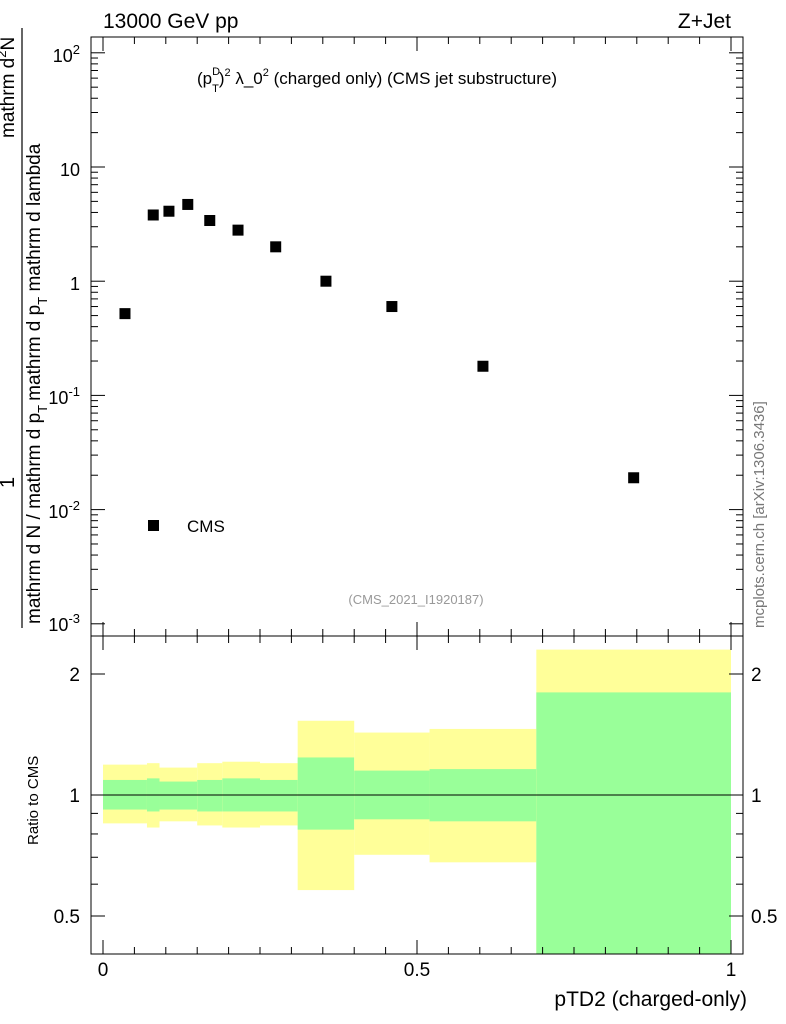  Describe the element at coordinates (64, 510) in the screenshot. I see `ytick-label-1e-2: 10⁻²` at that location.